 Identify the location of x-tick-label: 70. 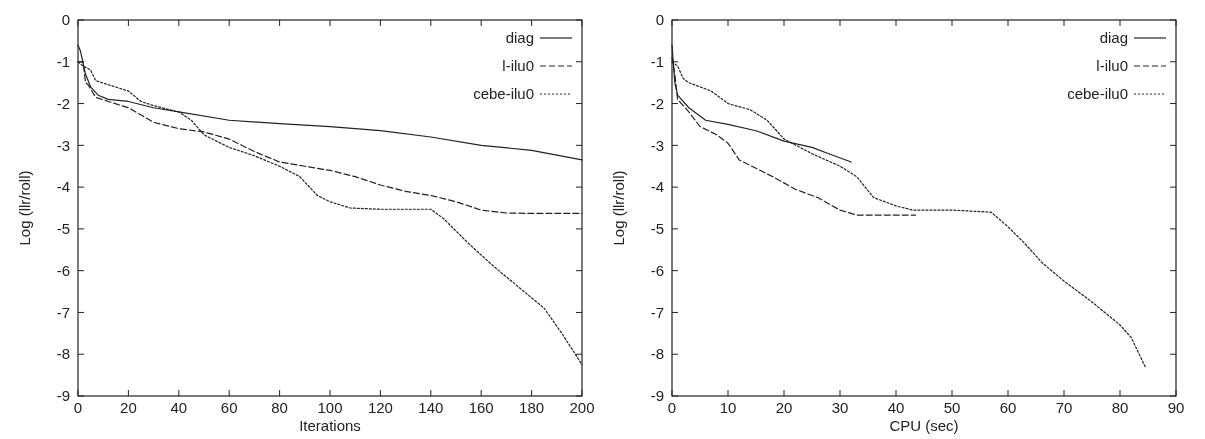
(1064, 407).